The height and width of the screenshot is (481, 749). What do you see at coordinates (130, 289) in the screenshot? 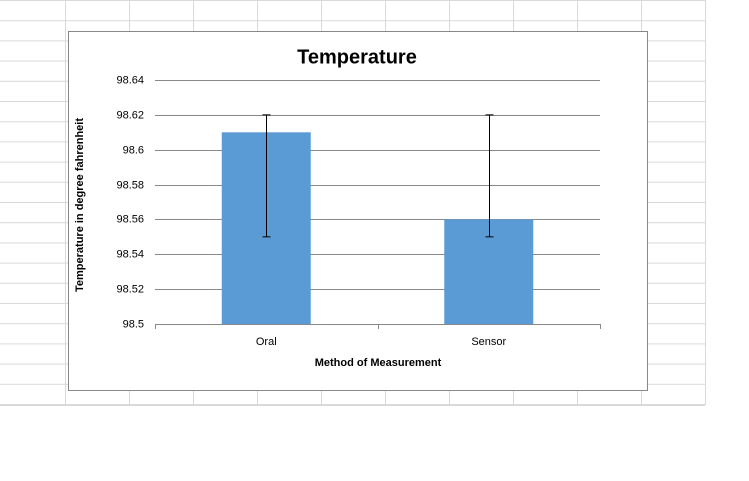
I see `y-tick-label: 98.52` at bounding box center [130, 289].